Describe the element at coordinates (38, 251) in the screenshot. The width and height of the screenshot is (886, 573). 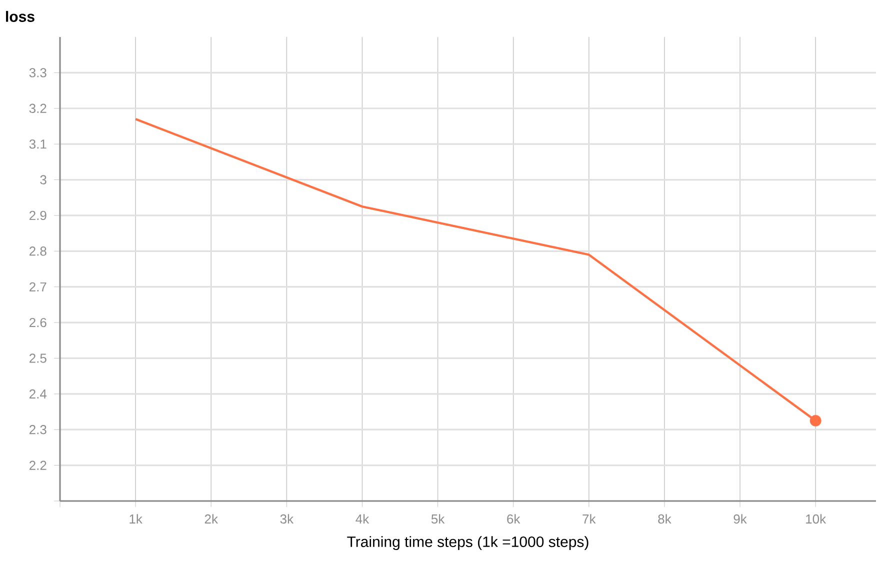
I see `y-tick-label: 2.8` at that location.